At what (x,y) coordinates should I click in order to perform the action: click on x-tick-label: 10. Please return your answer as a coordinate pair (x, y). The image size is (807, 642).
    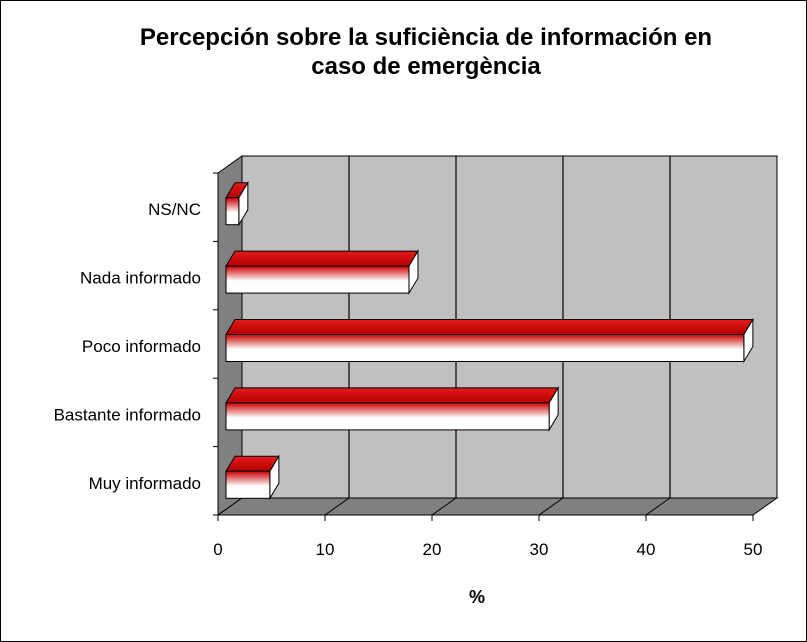
    Looking at the image, I should click on (325, 549).